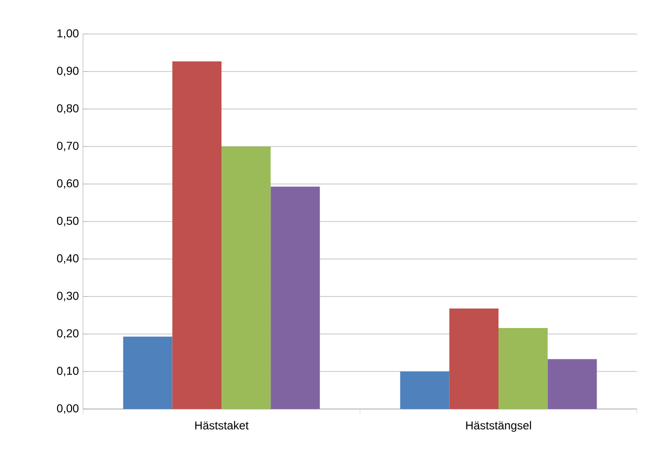 Image resolution: width=645 pixels, height=455 pixels. I want to click on x-tick-label: Häststängsel, so click(498, 426).